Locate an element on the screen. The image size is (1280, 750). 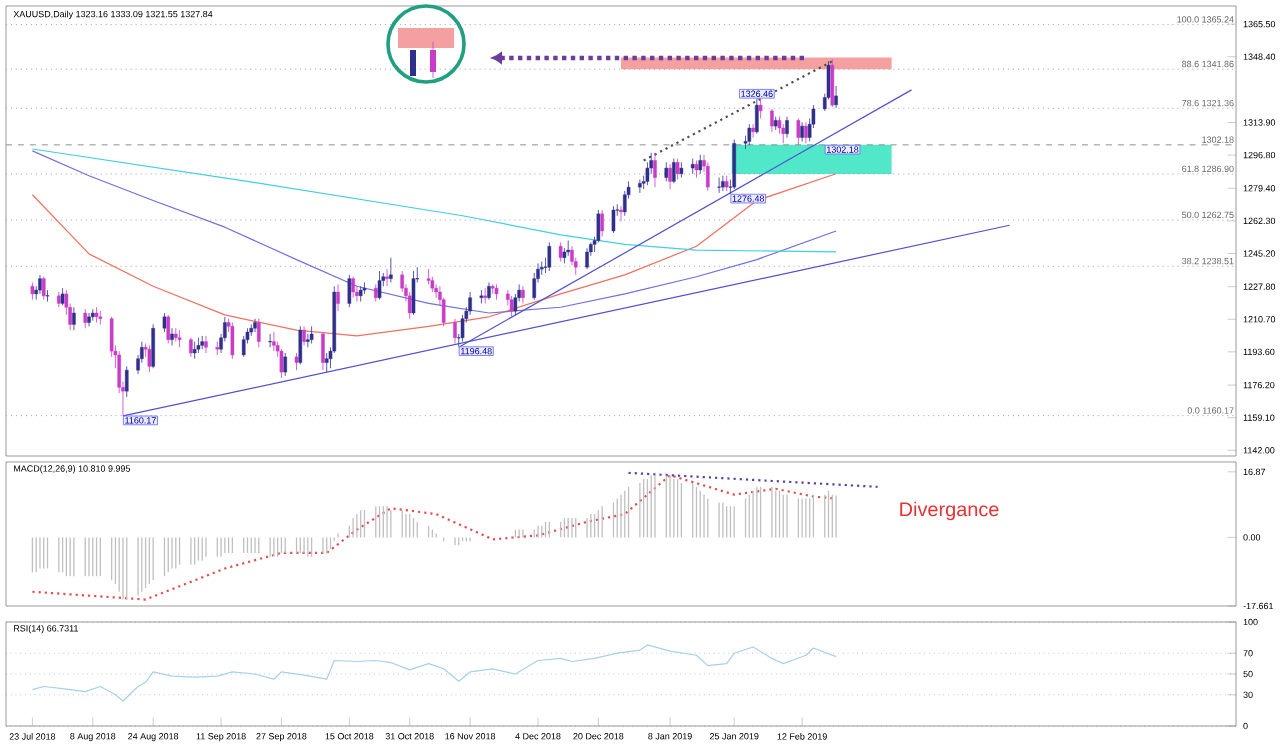
annotation: Divergance is located at coordinates (949, 511).